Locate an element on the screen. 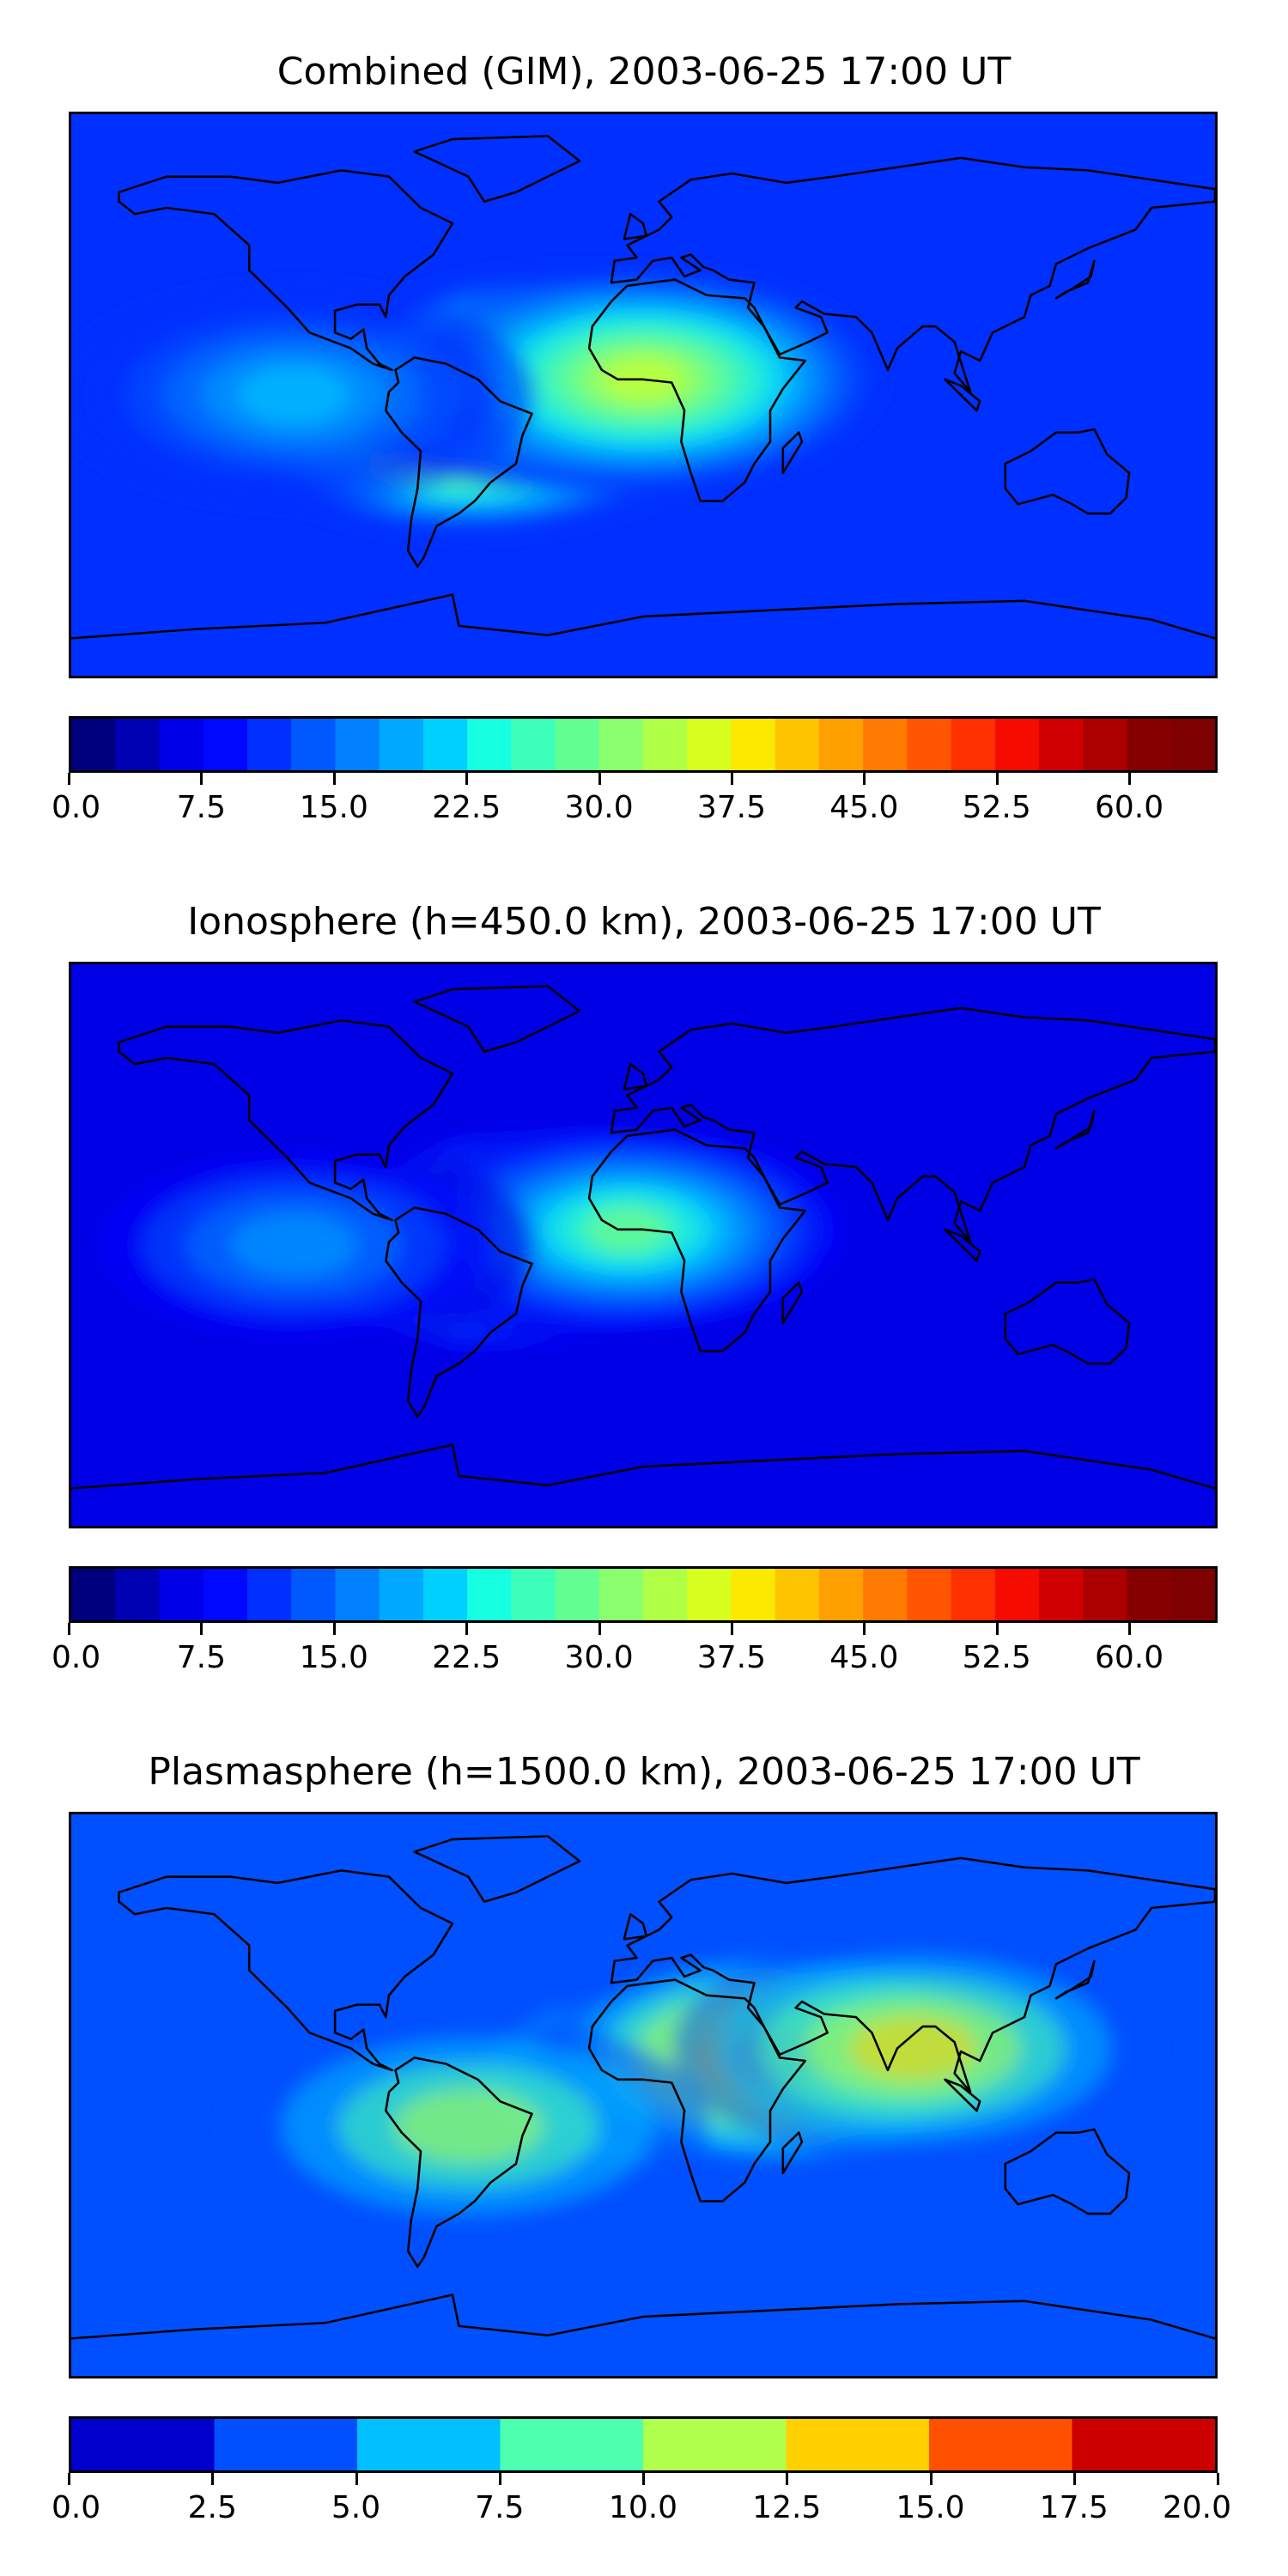 The width and height of the screenshot is (1288, 2576). colorbar-tick-label: 22.5 is located at coordinates (466, 1657).